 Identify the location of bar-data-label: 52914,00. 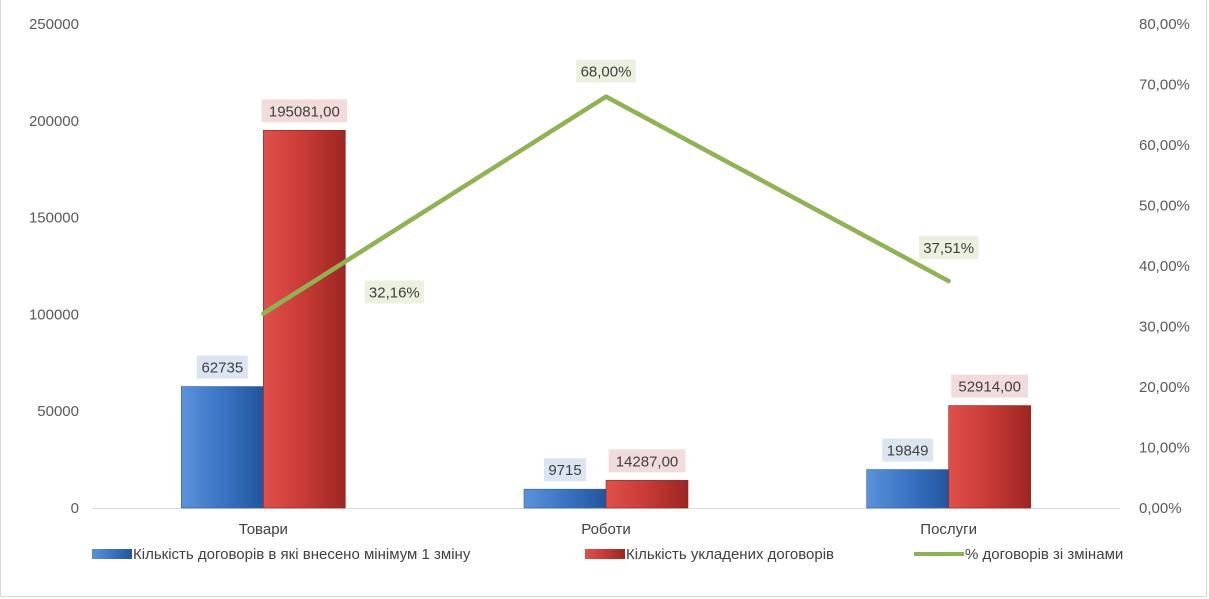
(990, 386).